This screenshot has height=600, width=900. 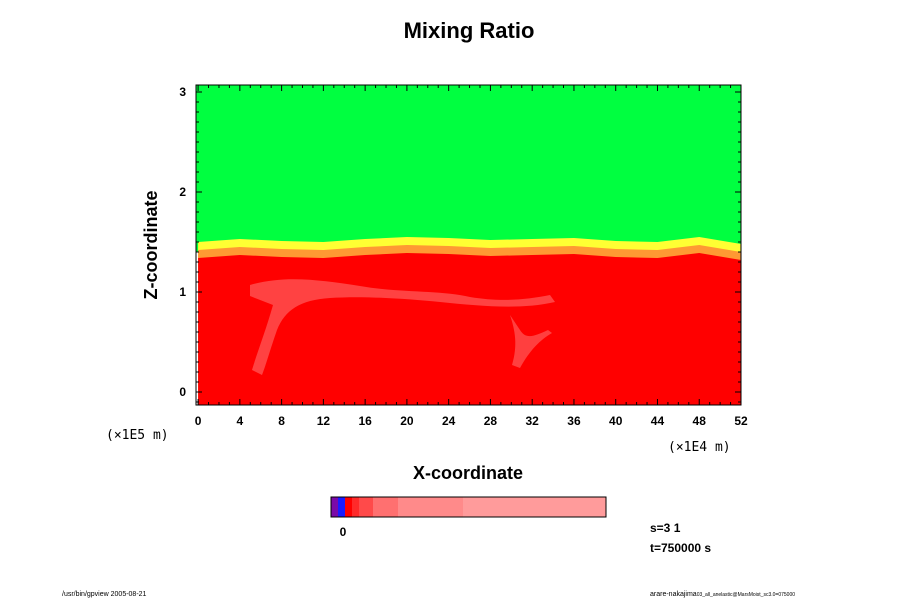 What do you see at coordinates (182, 92) in the screenshot?
I see `y-tick-label: 3` at bounding box center [182, 92].